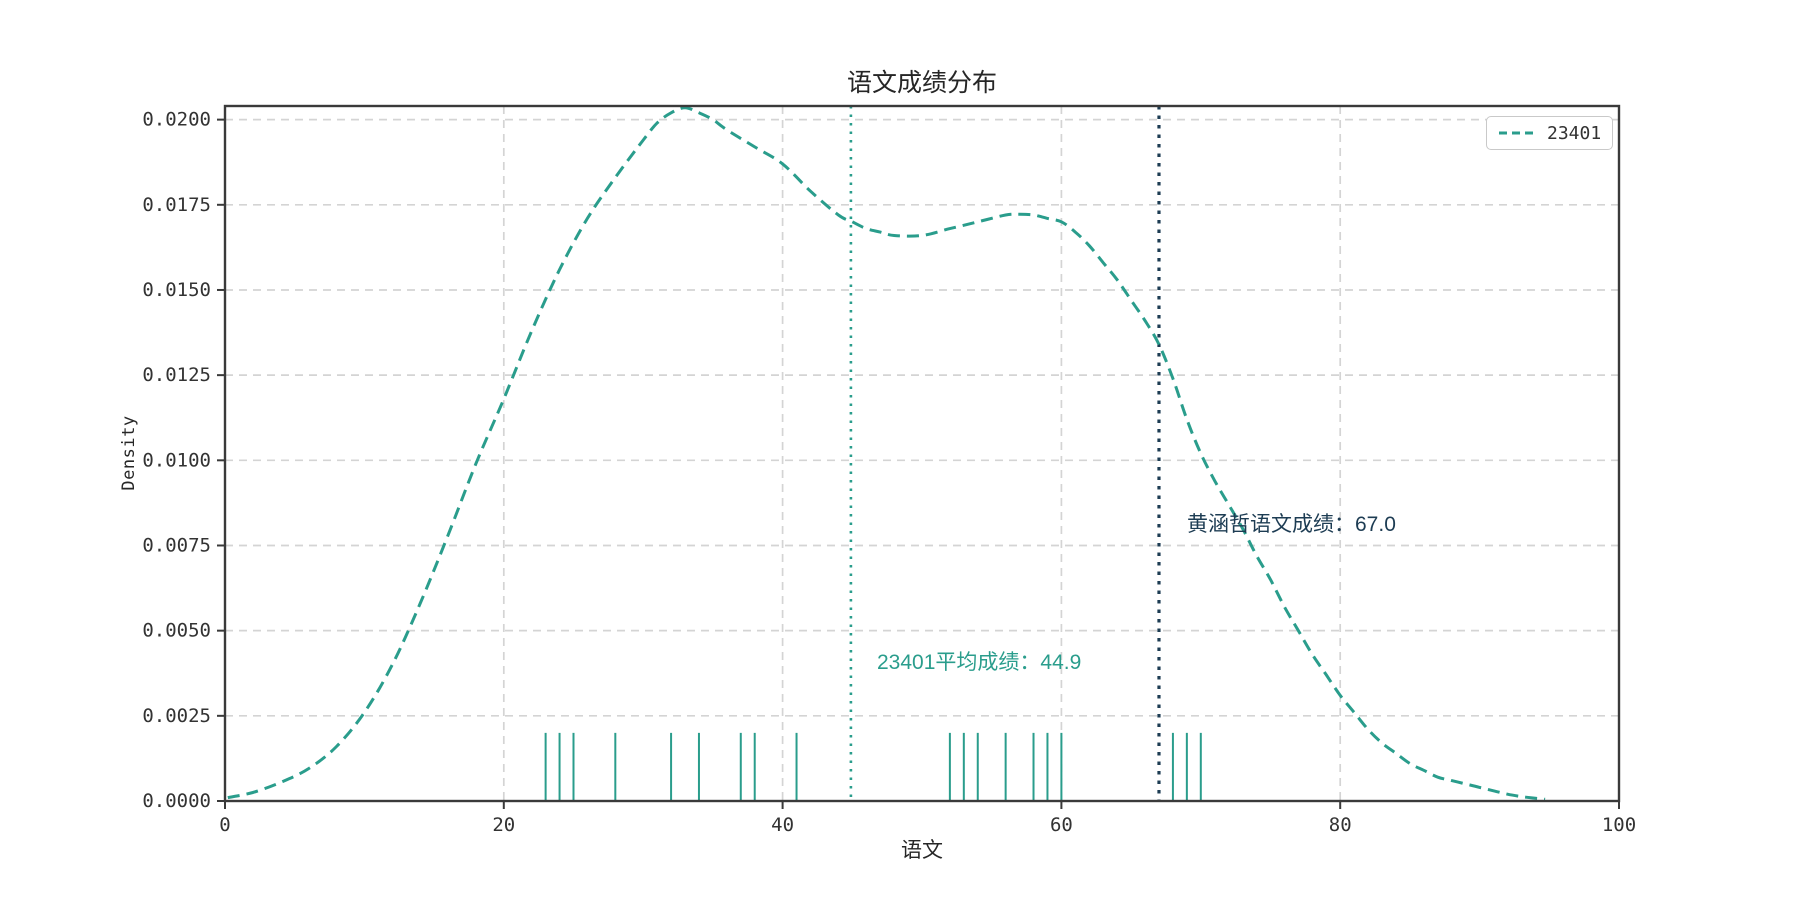 This screenshot has height=900, width=1800. Describe the element at coordinates (922, 850) in the screenshot. I see `x-axis-label: 语文` at that location.